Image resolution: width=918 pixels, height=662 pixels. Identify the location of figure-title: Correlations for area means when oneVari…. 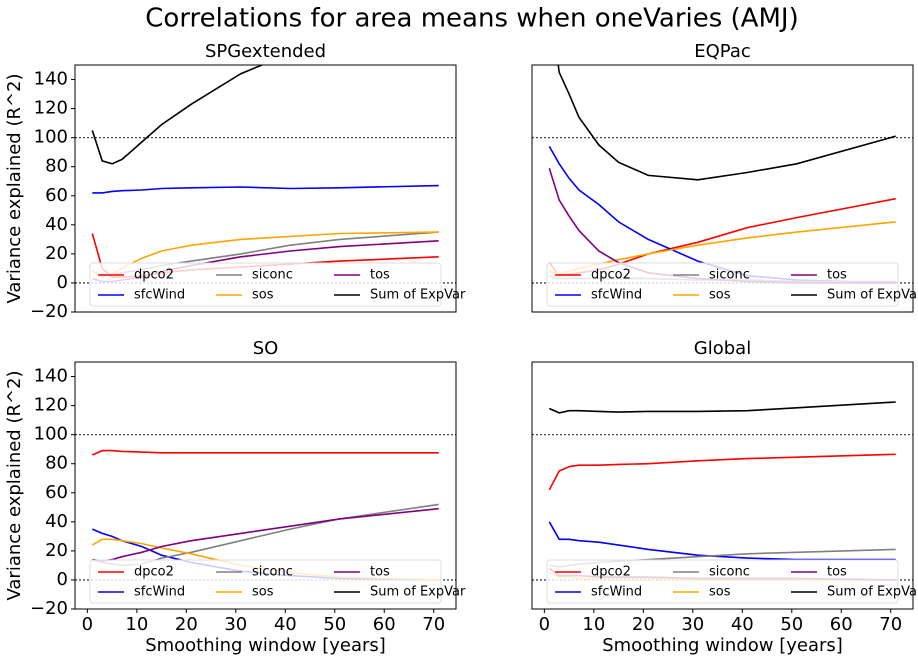
(471, 19).